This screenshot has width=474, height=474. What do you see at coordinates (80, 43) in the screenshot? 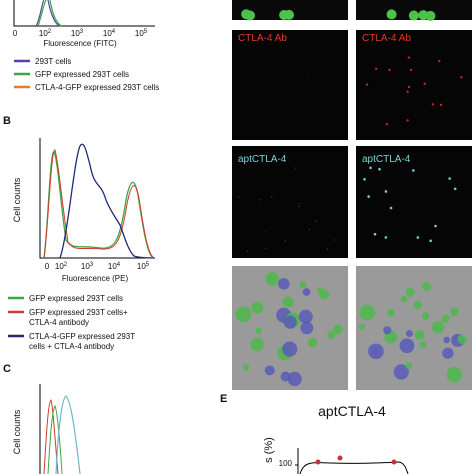
I see `x-axis-label: Fluorescence (FITC)` at bounding box center [80, 43].